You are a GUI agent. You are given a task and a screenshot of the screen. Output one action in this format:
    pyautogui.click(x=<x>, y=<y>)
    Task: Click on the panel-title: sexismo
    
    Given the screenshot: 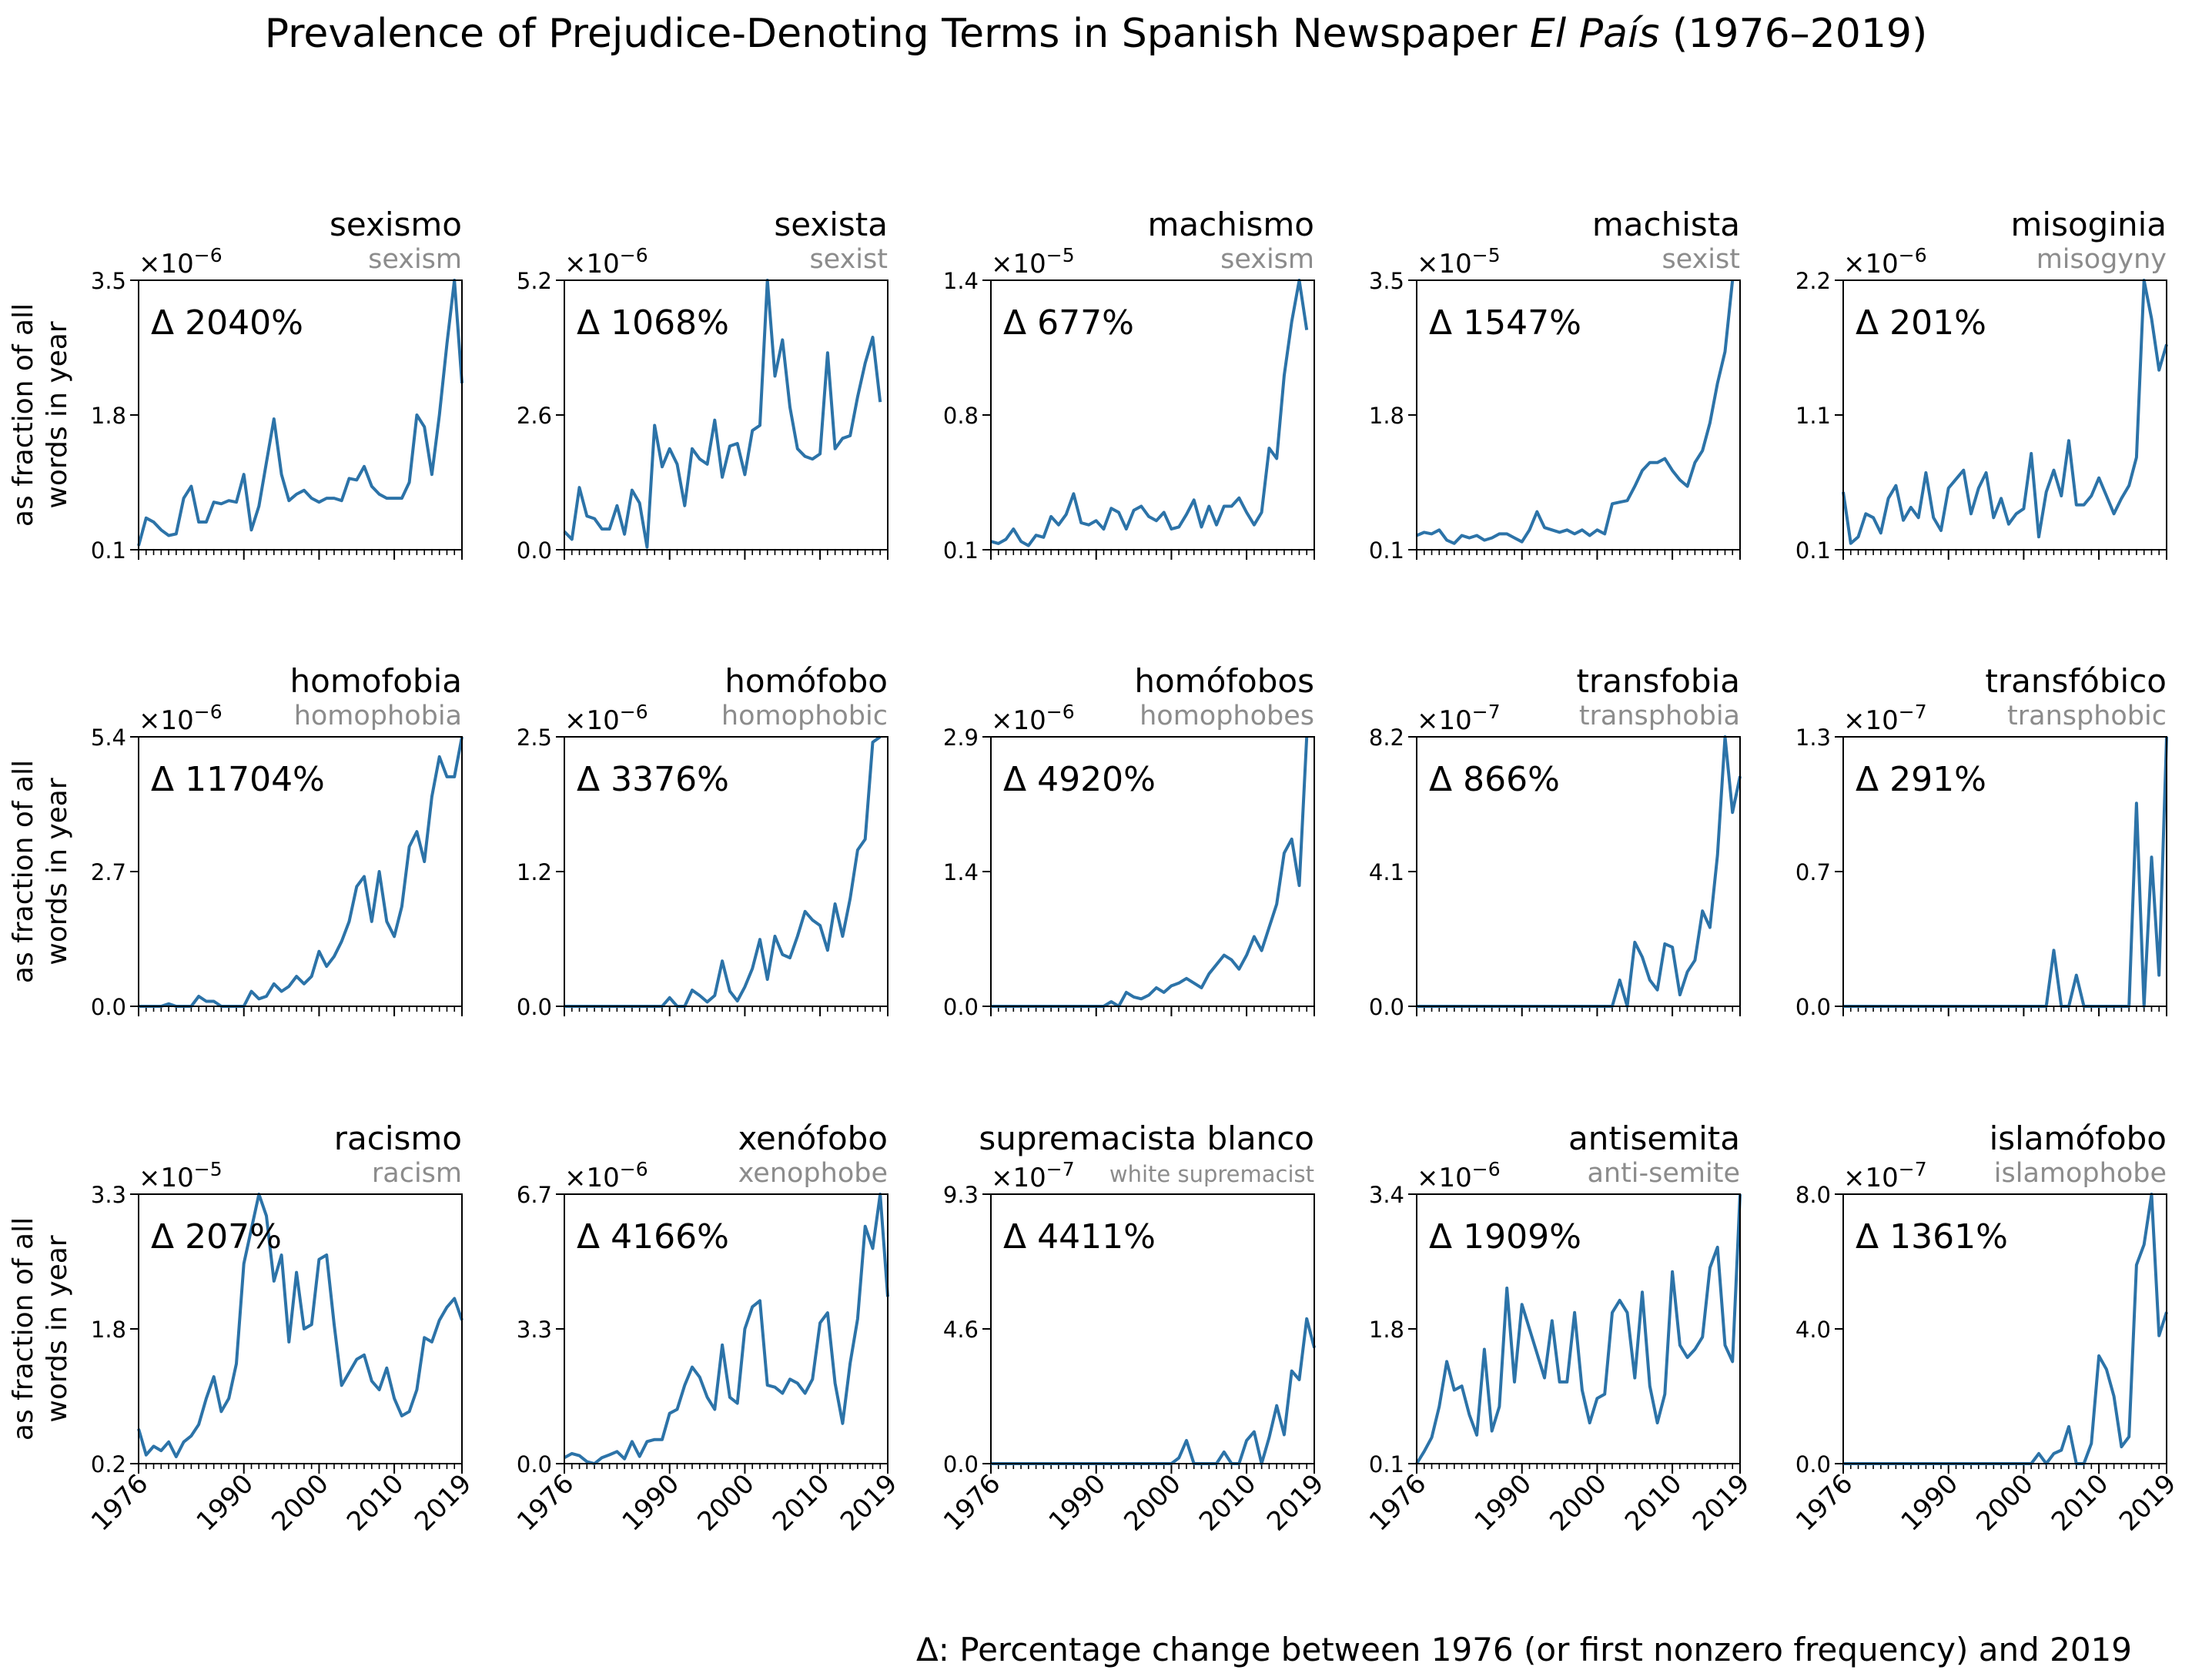 What is the action you would take?
    pyautogui.click(x=396, y=224)
    